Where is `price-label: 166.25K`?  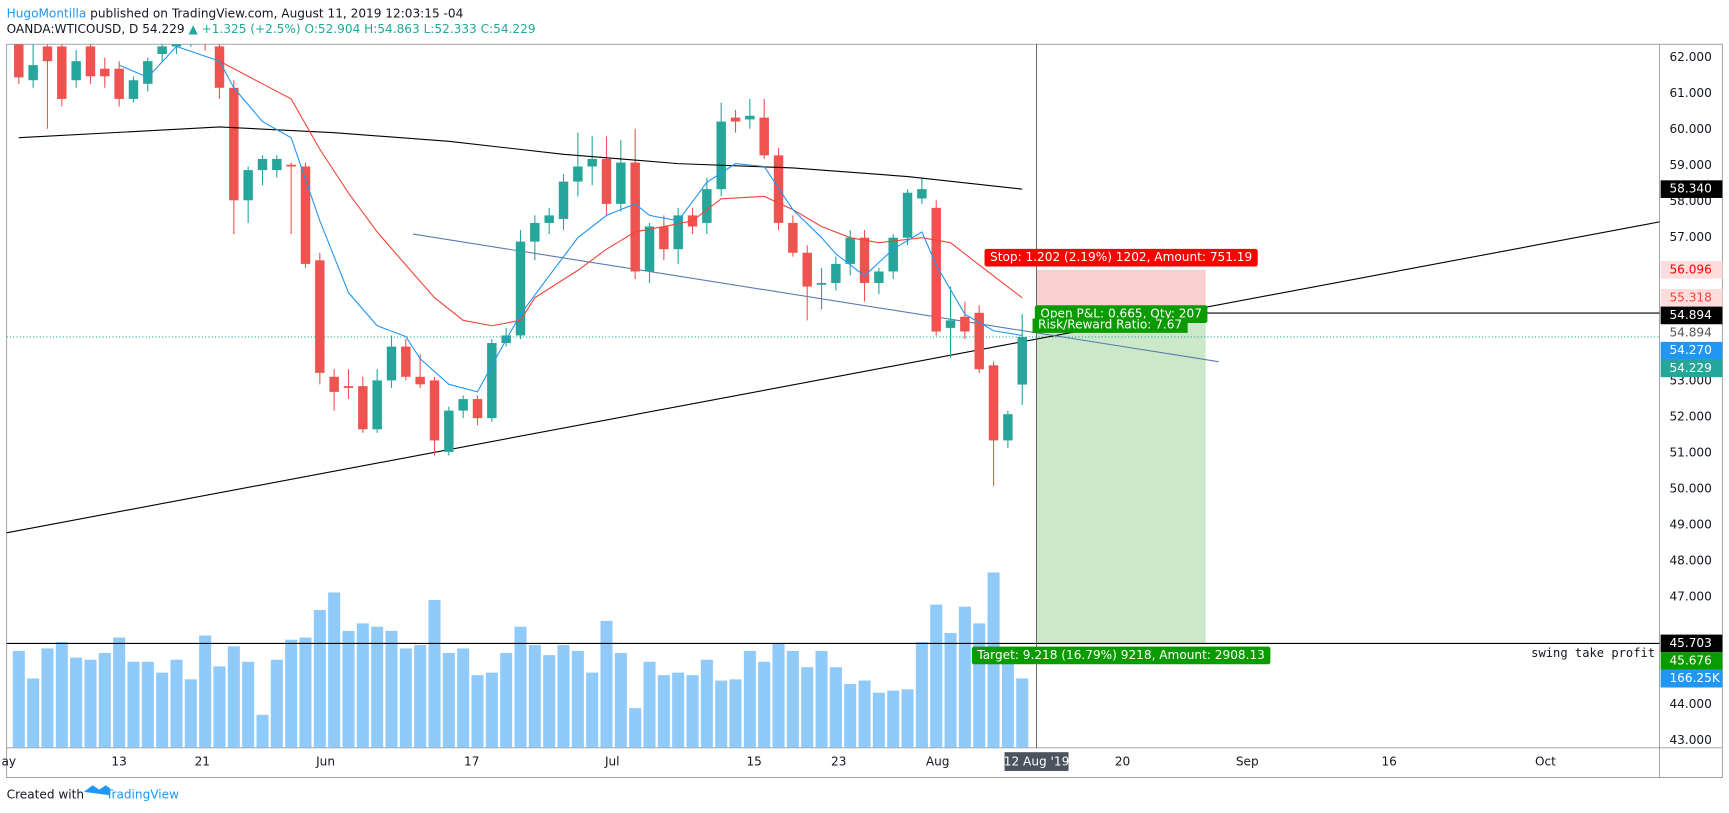 price-label: 166.25K is located at coordinates (1694, 678).